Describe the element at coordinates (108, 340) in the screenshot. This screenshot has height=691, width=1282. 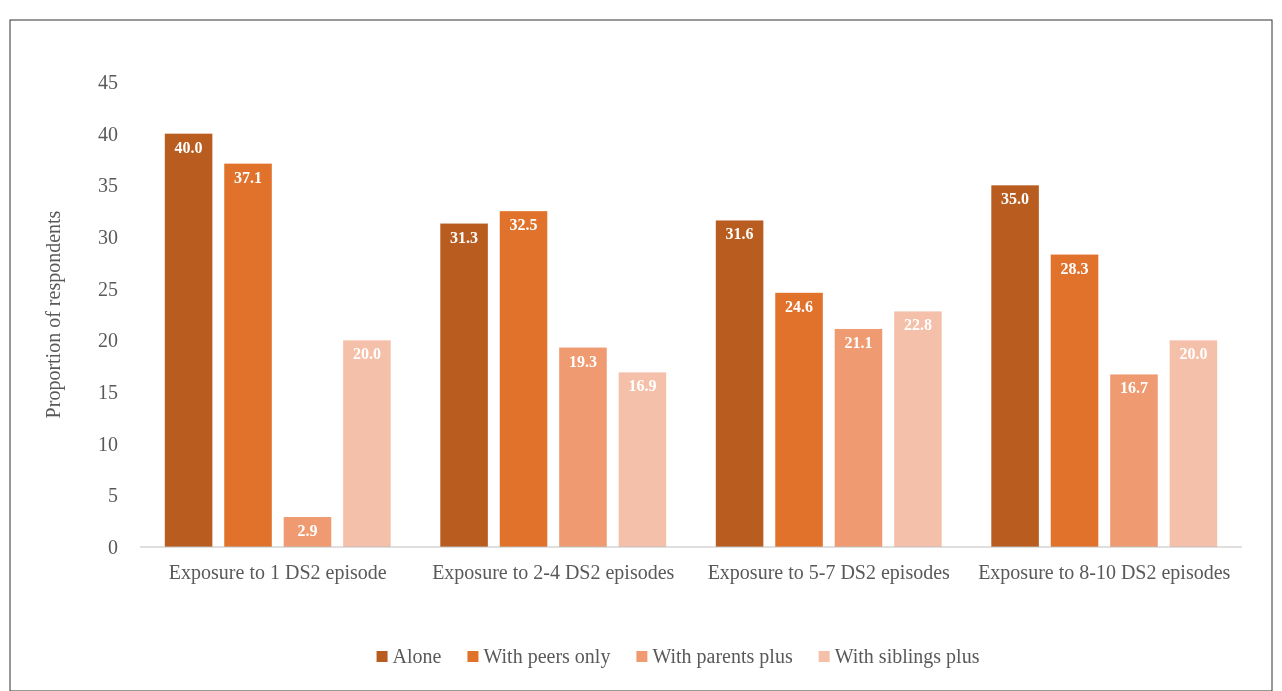
I see `y-tick-label: 20` at that location.